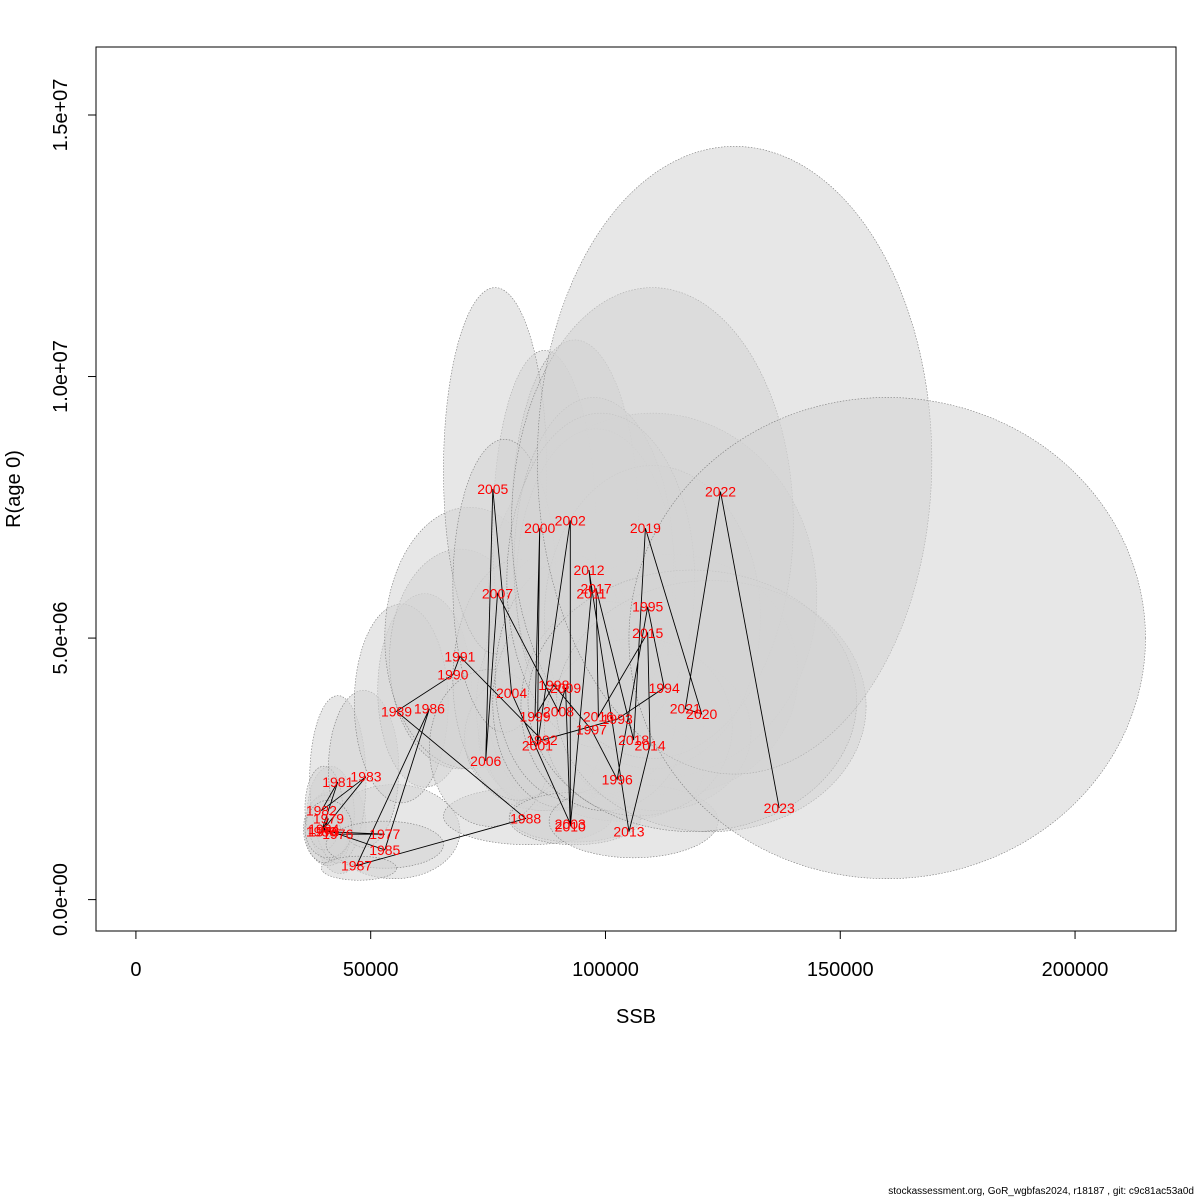  Describe the element at coordinates (534, 717) in the screenshot. I see `year-label-1999: 1999` at that location.